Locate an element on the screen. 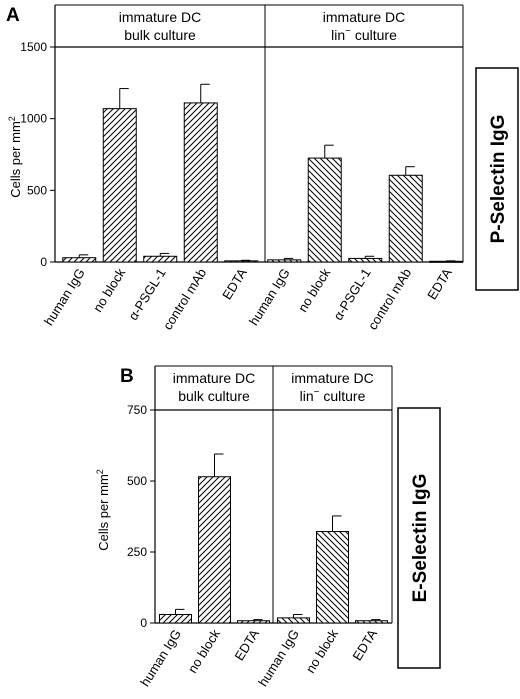  panel-letter: A is located at coordinates (13, 15).